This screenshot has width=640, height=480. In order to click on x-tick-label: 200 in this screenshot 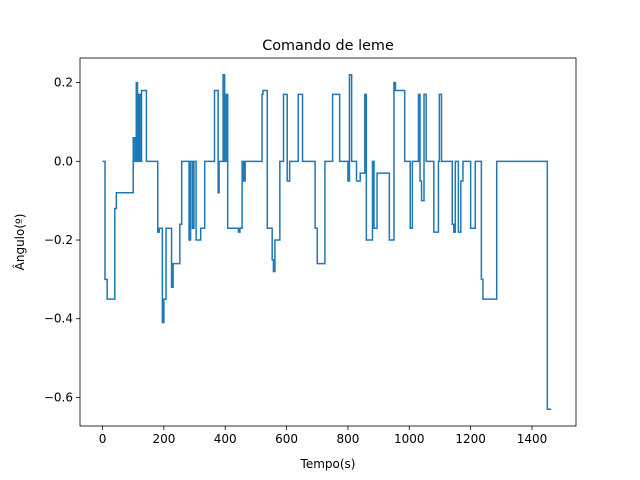, I will do `click(163, 439)`.